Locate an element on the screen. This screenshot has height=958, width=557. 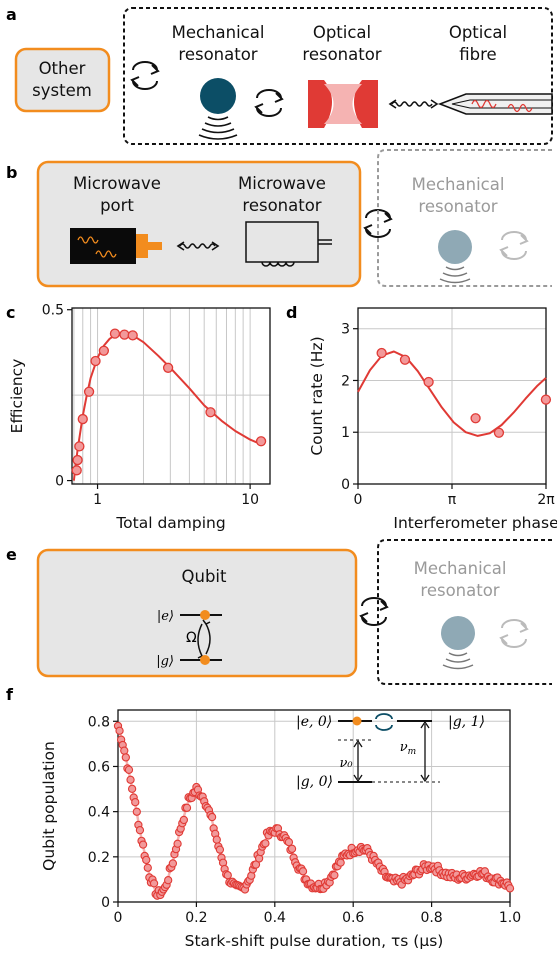
inset-num-label: νm is located at coordinates (408, 748).